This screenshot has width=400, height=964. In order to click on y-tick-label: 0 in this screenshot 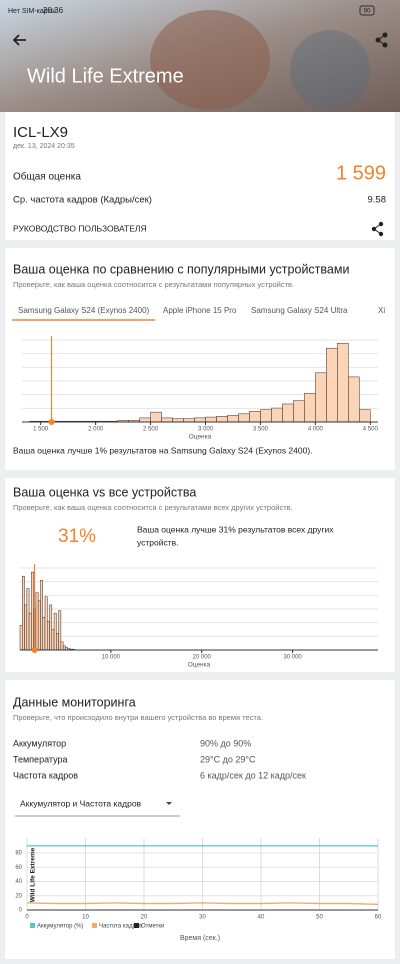, I will do `click(21, 911)`.